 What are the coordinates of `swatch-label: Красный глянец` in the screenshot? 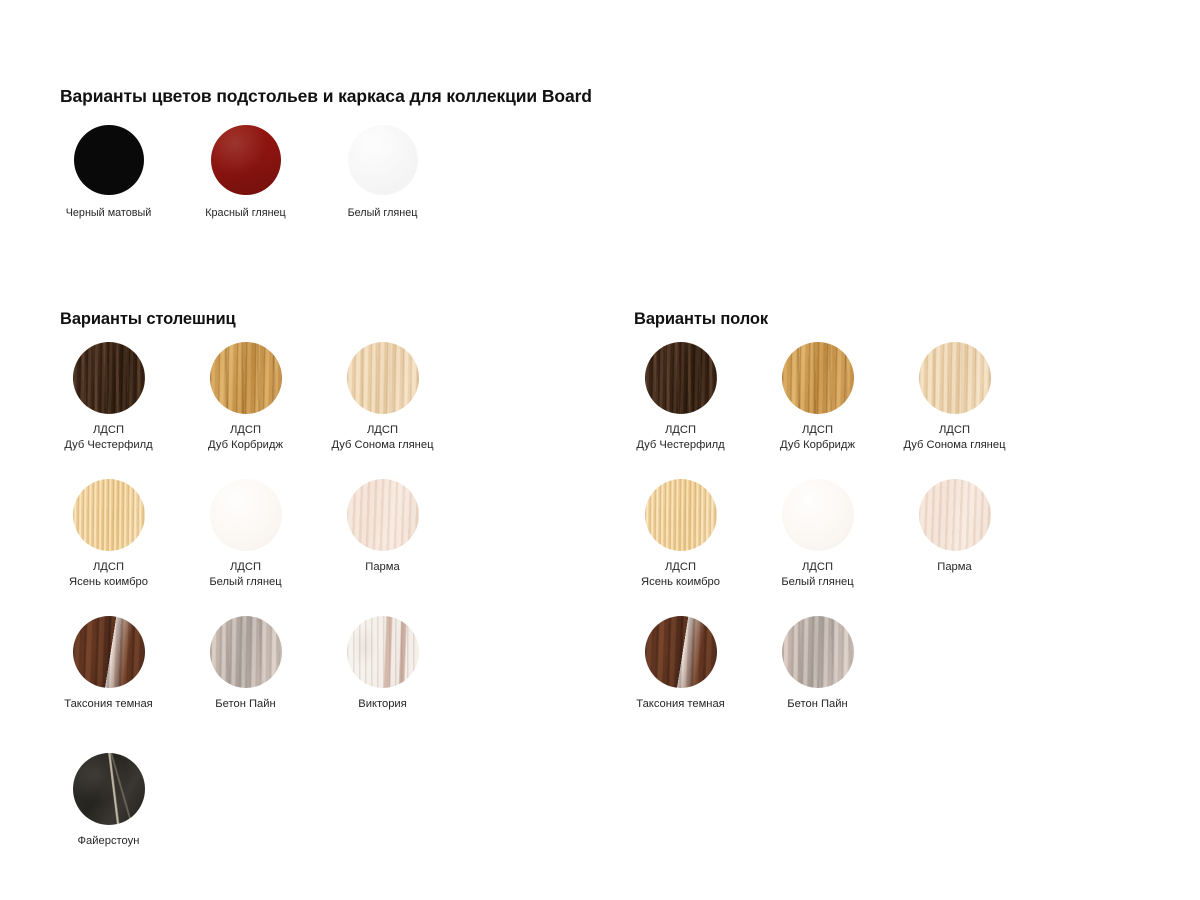 It's located at (245, 213).